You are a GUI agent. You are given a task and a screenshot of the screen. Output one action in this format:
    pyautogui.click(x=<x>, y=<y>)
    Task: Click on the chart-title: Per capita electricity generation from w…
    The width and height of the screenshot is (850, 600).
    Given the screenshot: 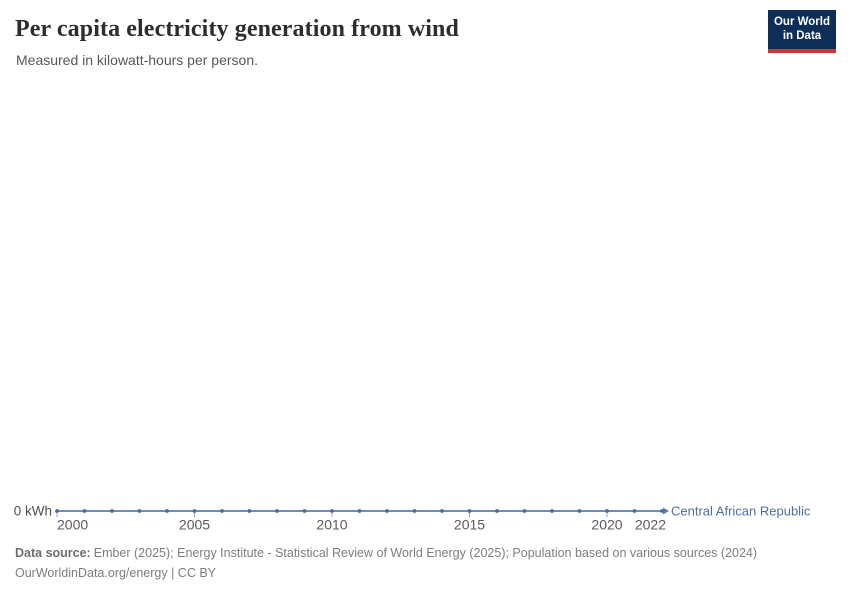 What is the action you would take?
    pyautogui.click(x=237, y=29)
    